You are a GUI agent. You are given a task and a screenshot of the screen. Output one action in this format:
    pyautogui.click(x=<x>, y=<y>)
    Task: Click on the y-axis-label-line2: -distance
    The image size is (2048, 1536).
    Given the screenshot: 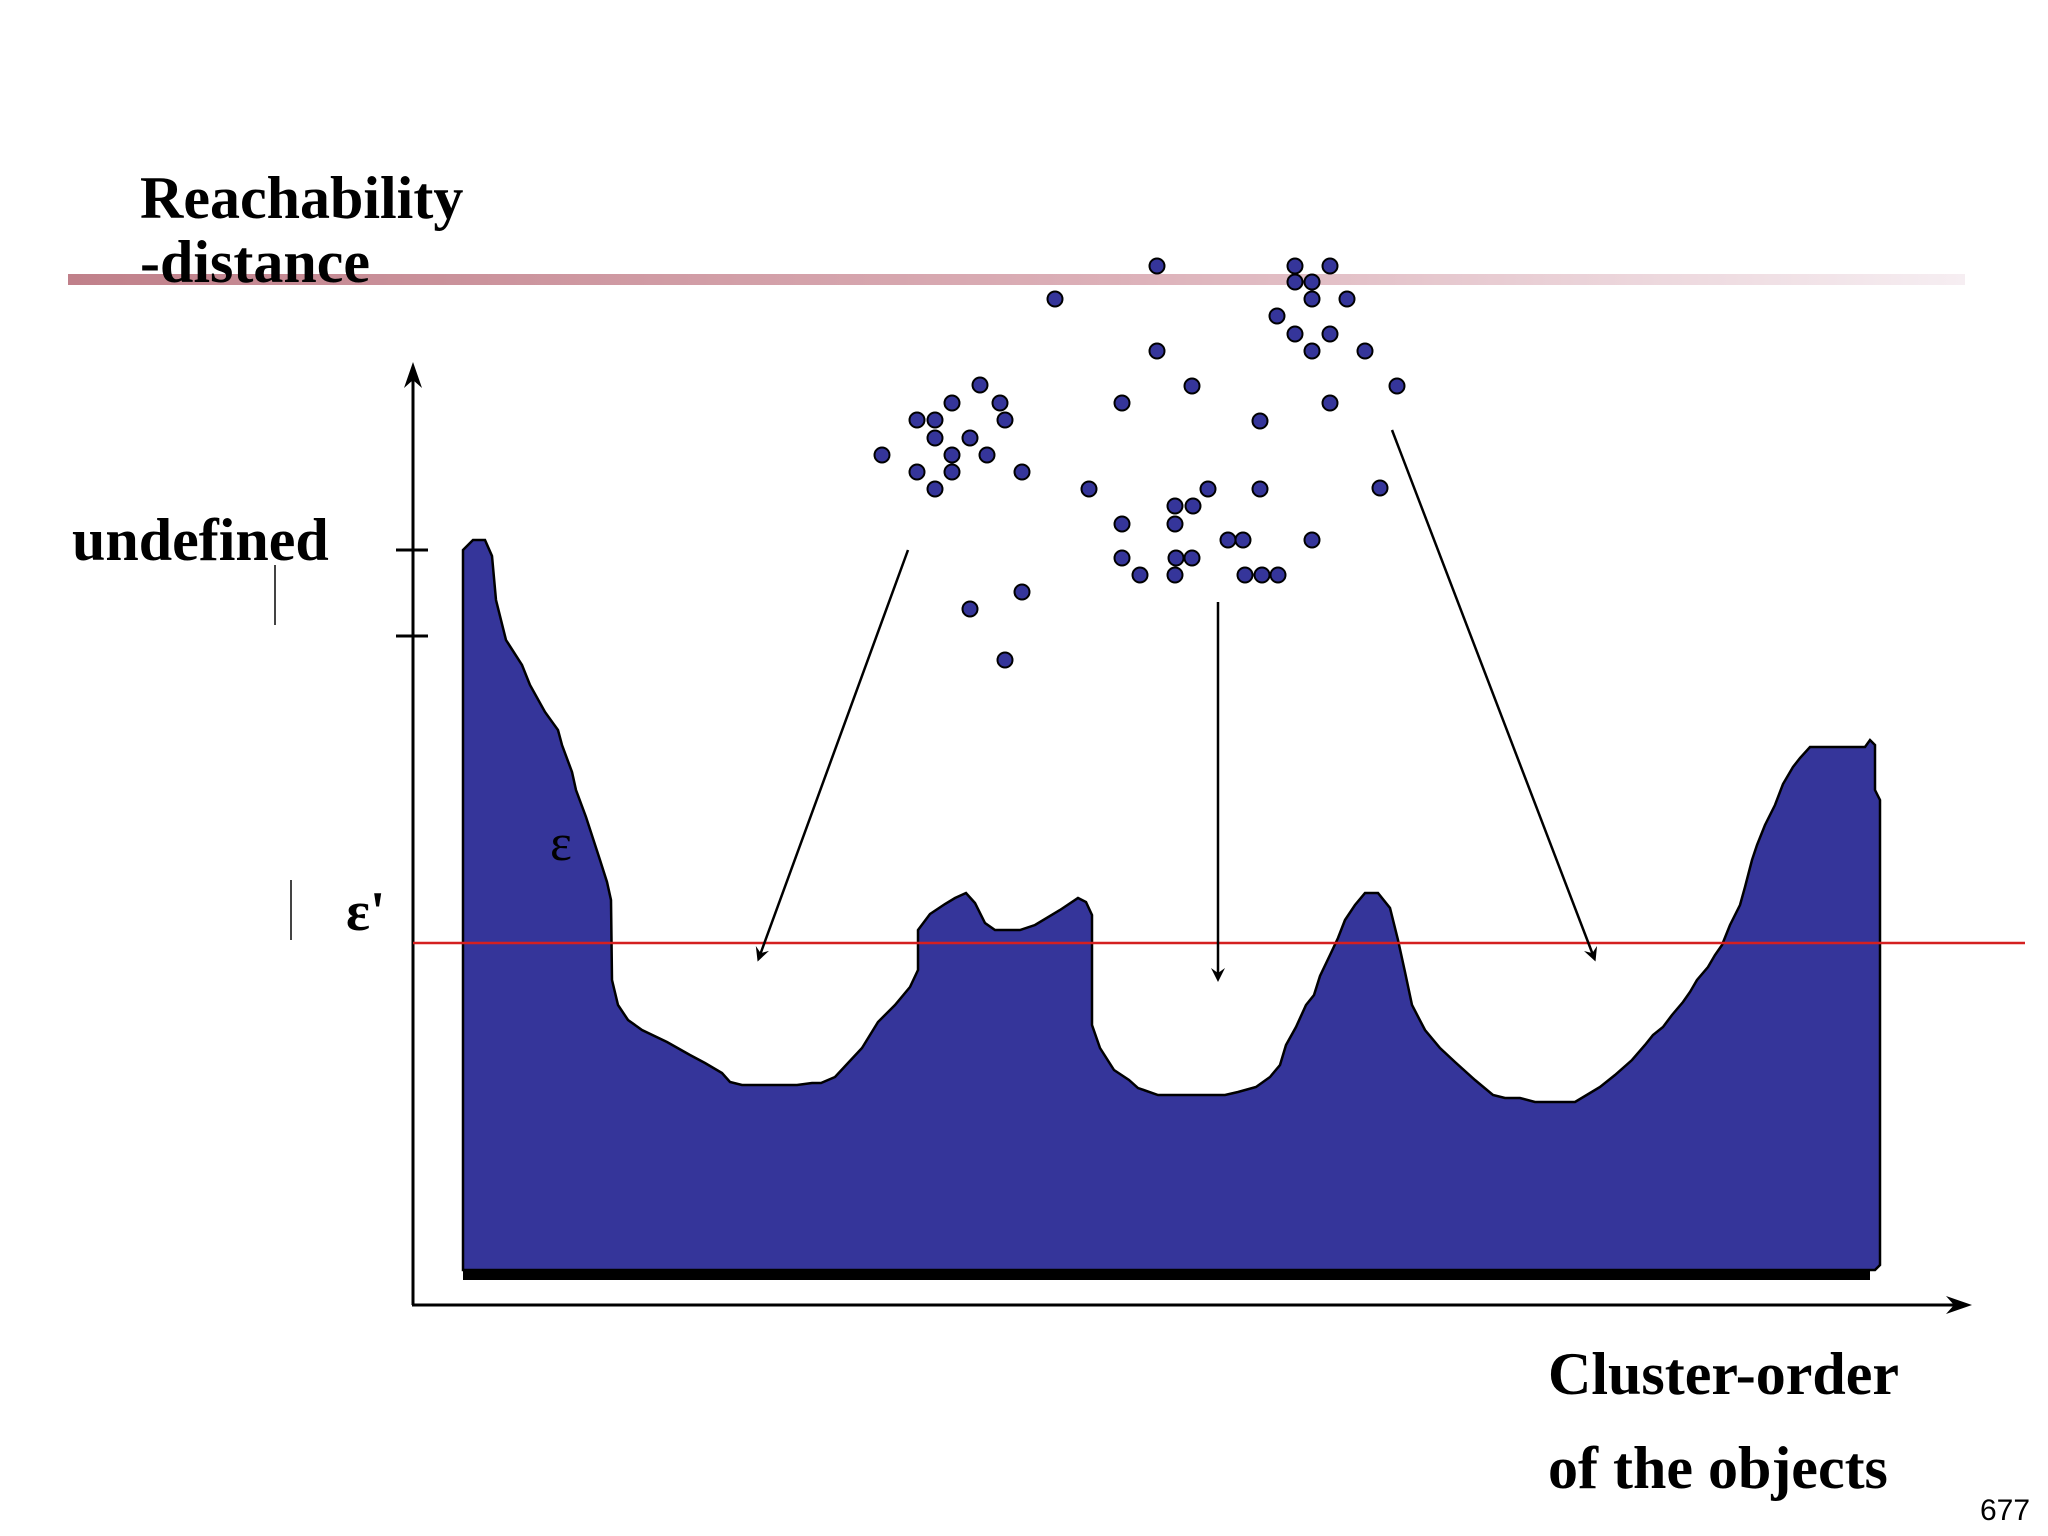 What is the action you would take?
    pyautogui.click(x=255, y=262)
    